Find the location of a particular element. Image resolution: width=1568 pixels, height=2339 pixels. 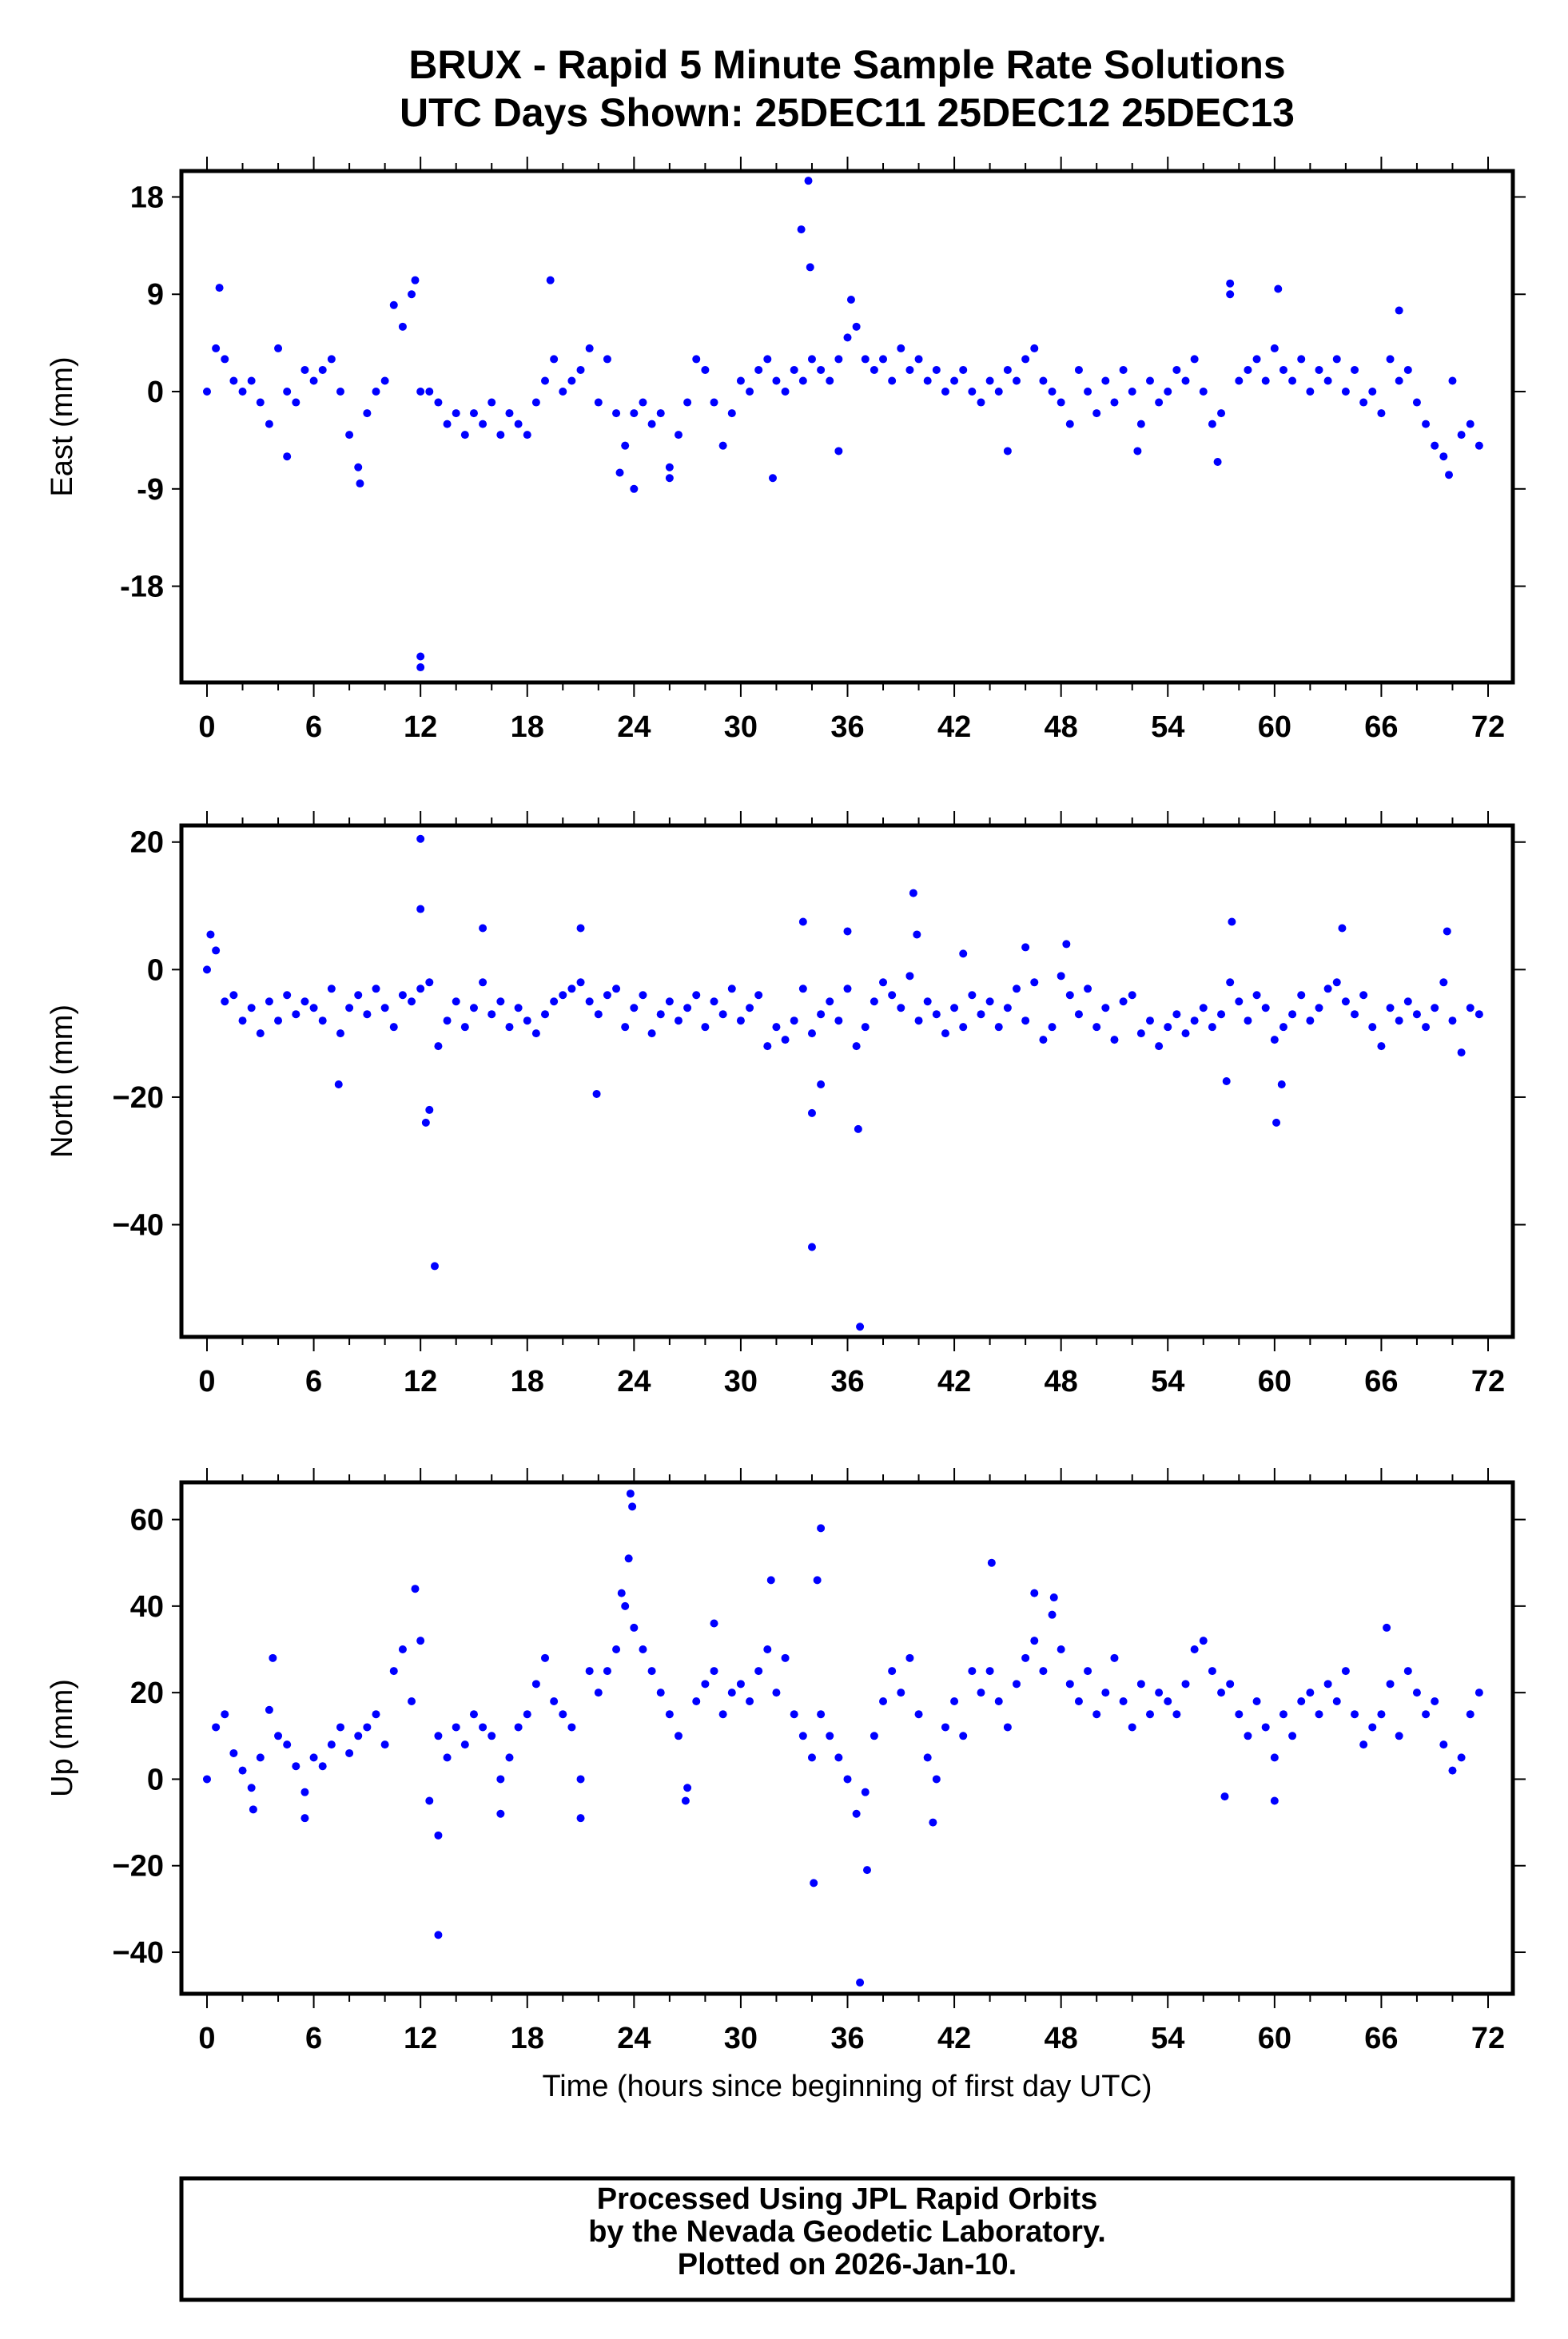

x-tick-label: 42 is located at coordinates (954, 1381).